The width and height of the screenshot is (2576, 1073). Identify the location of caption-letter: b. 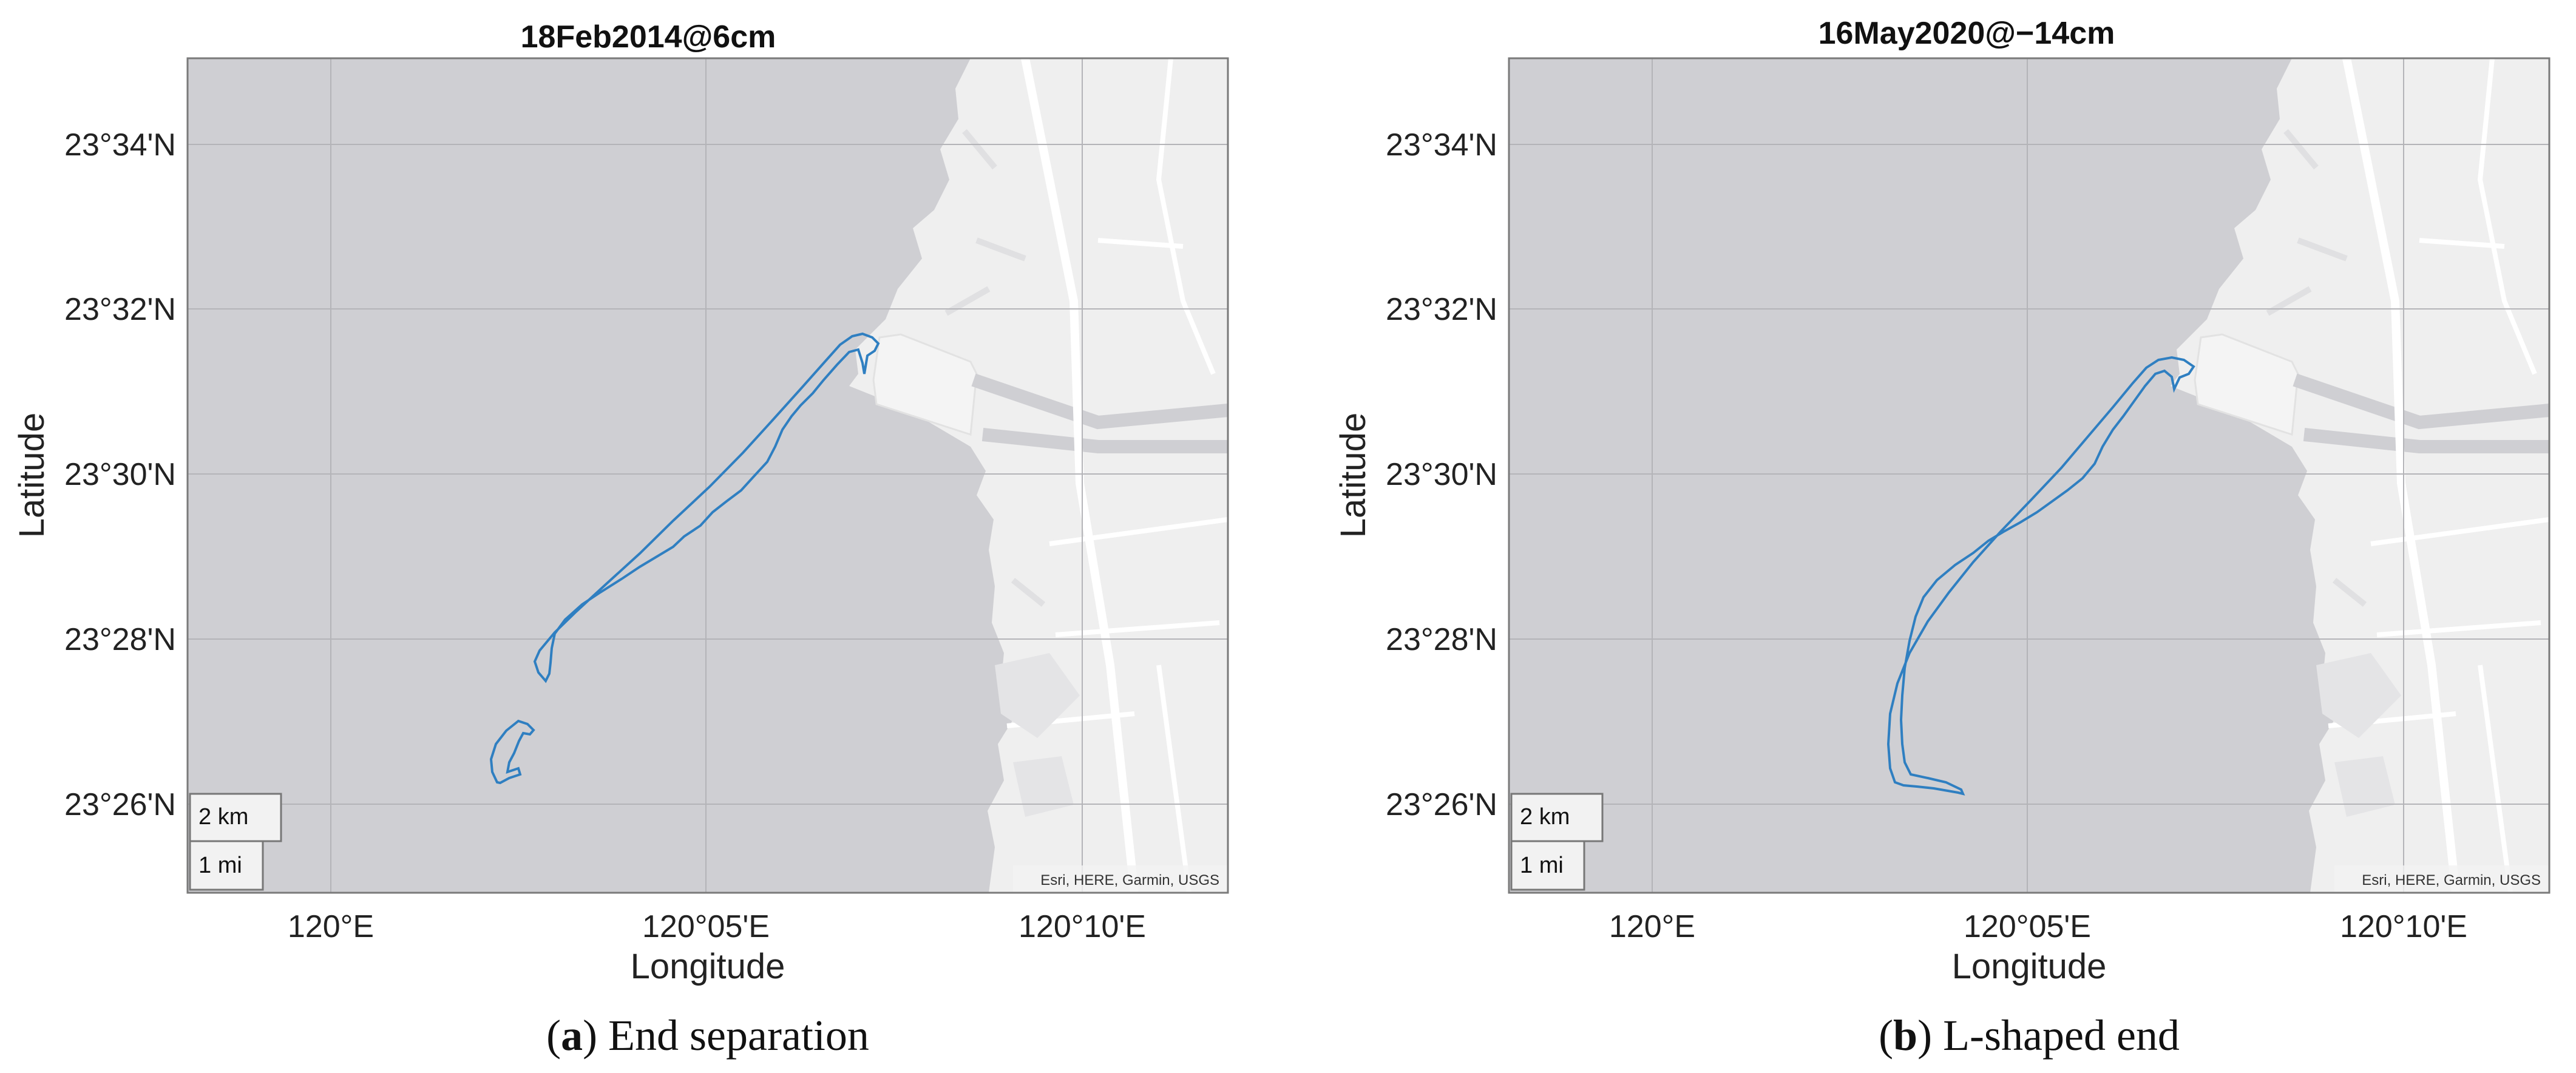
(1905, 1035).